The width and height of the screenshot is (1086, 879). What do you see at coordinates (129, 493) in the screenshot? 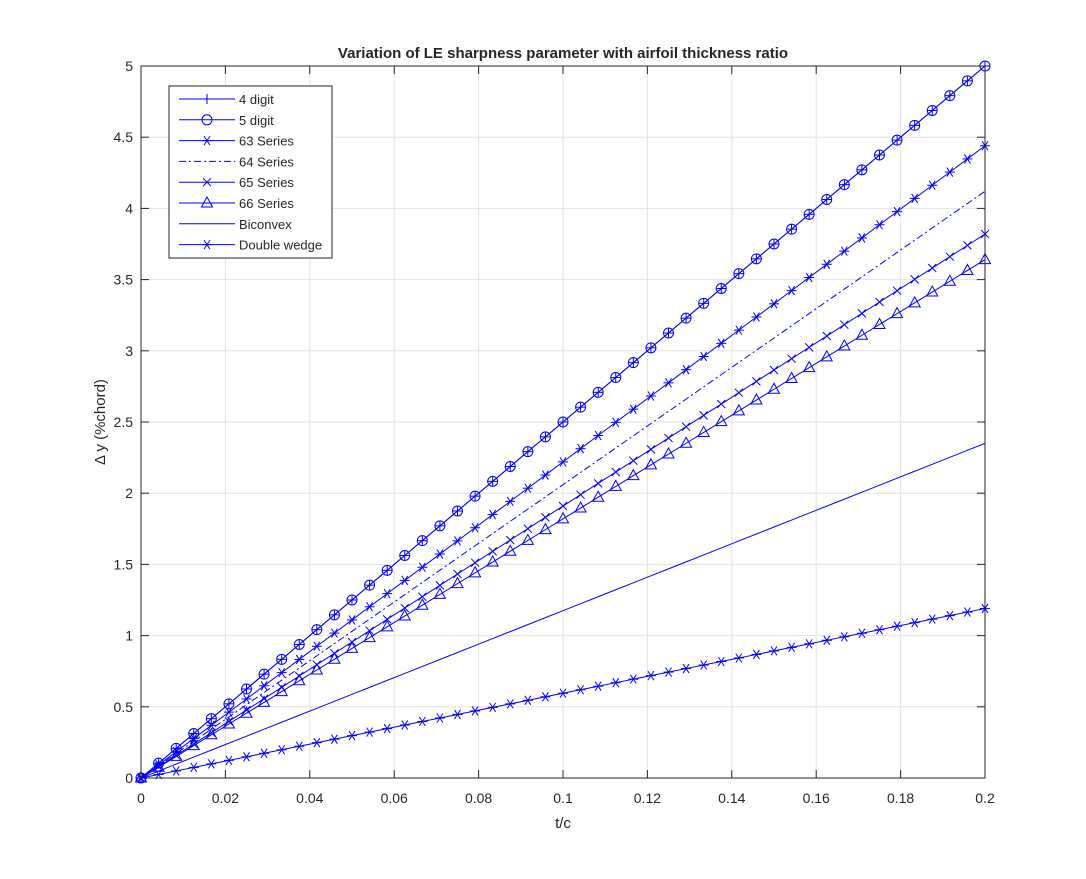
I see `y-tick-label: 2` at bounding box center [129, 493].